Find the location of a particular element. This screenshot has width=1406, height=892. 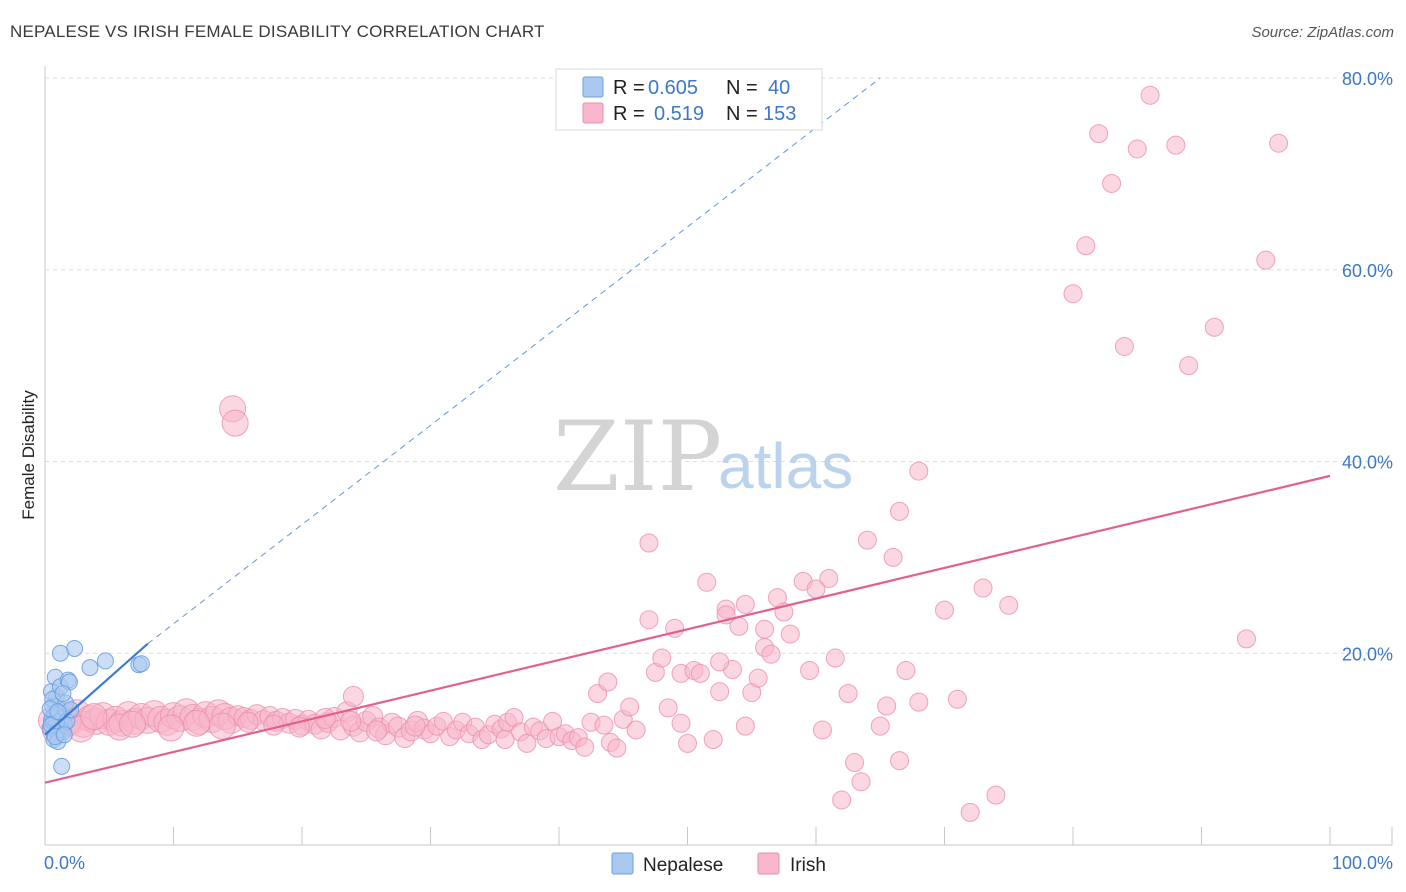

x-tick-label-max: 100.0% is located at coordinates (1362, 863).